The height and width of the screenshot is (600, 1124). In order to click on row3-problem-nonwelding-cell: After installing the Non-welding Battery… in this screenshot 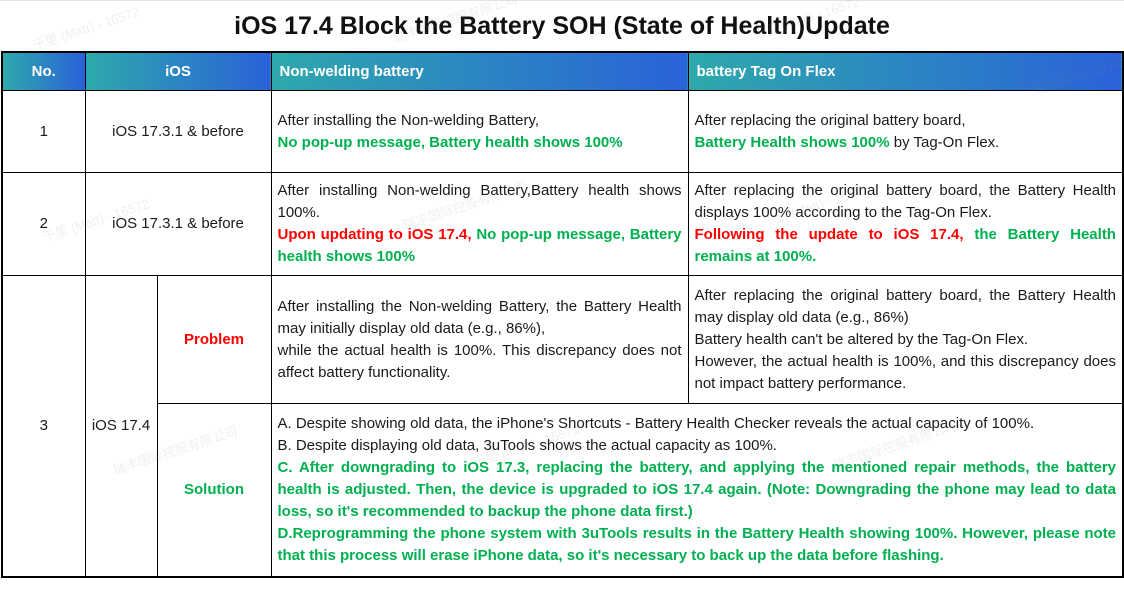, I will do `click(479, 339)`.